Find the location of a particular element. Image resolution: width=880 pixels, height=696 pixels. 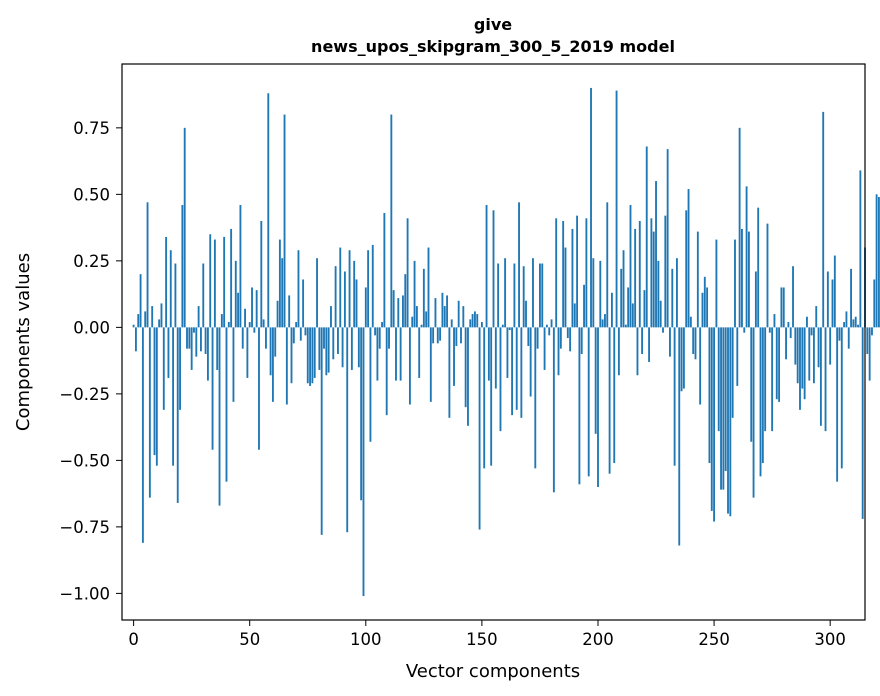

y-axis-ticks: −1.00 −0.75 −0.50 −0.25 0.00 0.25 0.50 0.75 is located at coordinates (90, 361).